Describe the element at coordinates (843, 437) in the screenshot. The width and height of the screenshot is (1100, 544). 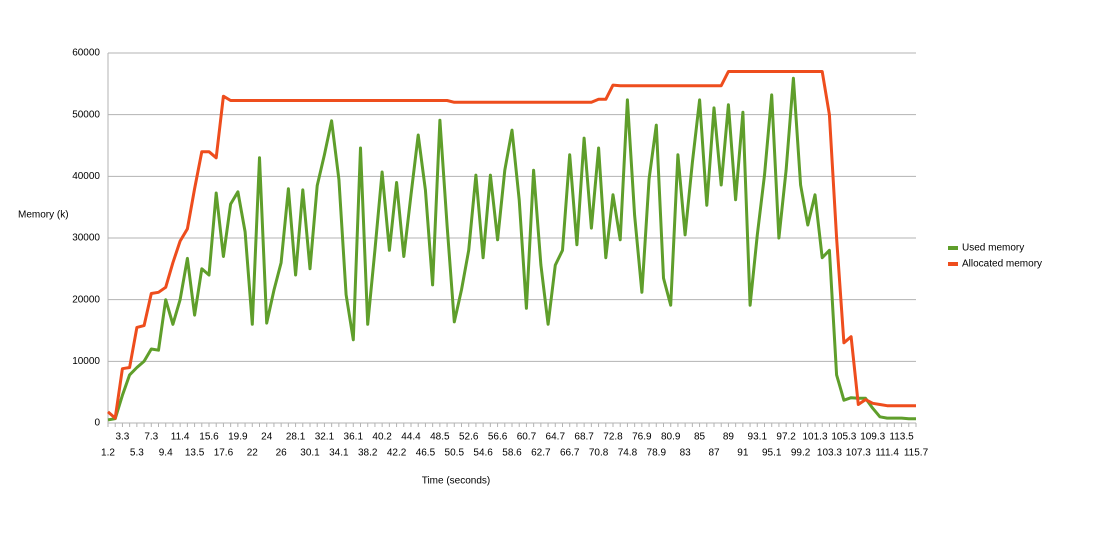
I see `x-tick-label: 105.3` at that location.